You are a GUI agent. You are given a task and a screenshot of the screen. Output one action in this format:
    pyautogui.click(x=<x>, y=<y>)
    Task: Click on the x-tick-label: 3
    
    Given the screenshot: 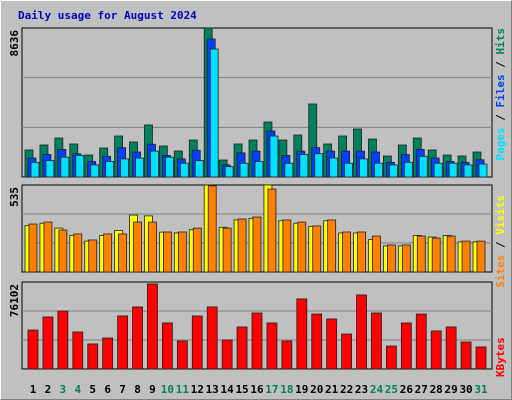 What is the action you would take?
    pyautogui.click(x=63, y=389)
    